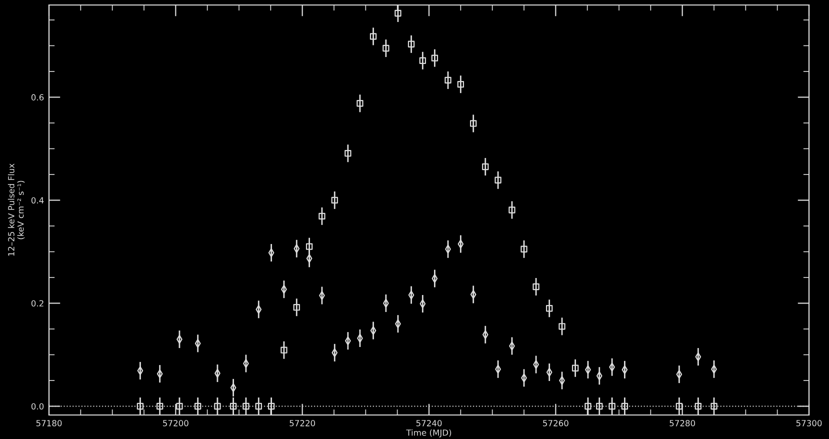  I want to click on x-tick-label: 57300, so click(809, 423).